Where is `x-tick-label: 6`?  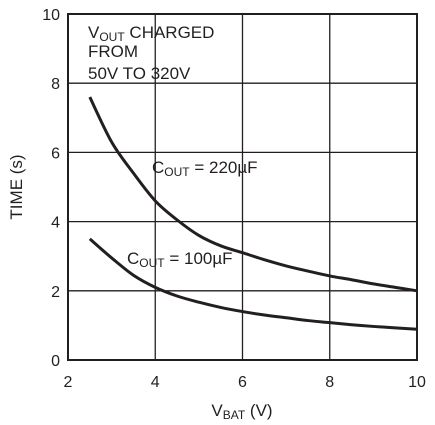 x-tick-label: 6 is located at coordinates (242, 382).